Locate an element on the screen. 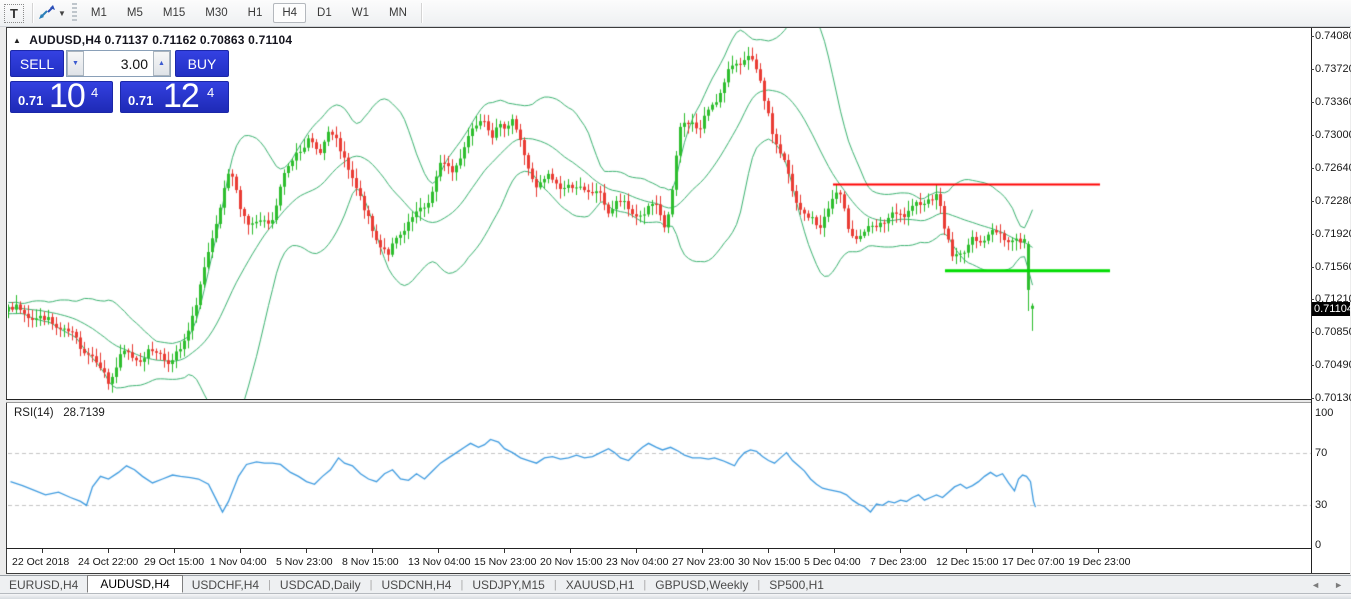 Image resolution: width=1351 pixels, height=599 pixels. tab-sp500-h1: SP500,H1 is located at coordinates (796, 584).